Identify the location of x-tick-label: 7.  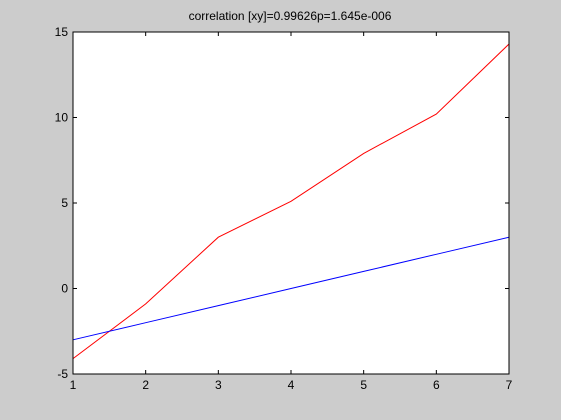
(509, 385).